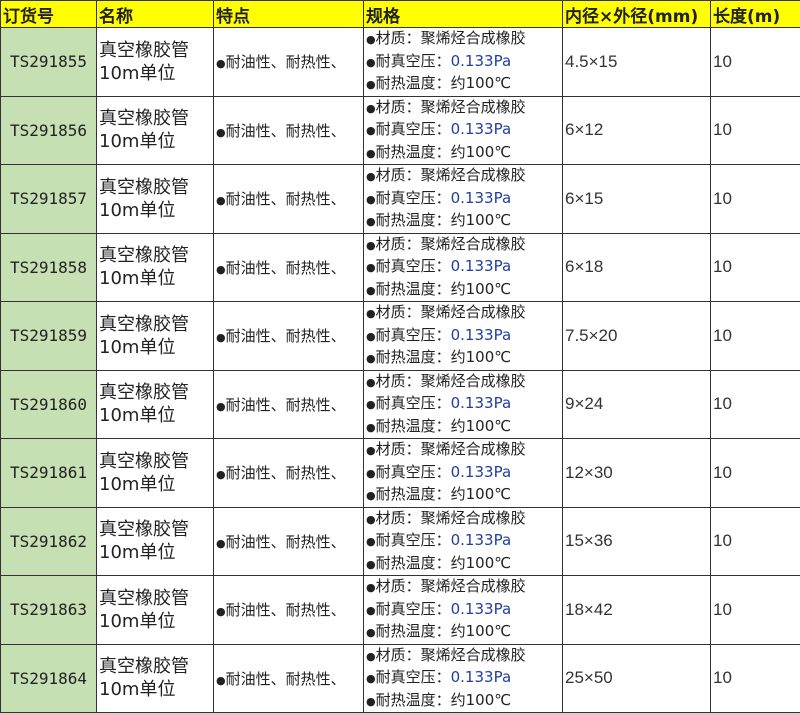 Image resolution: width=800 pixels, height=713 pixels. Describe the element at coordinates (637, 130) in the screenshot. I see `size-cell: 6×12` at that location.